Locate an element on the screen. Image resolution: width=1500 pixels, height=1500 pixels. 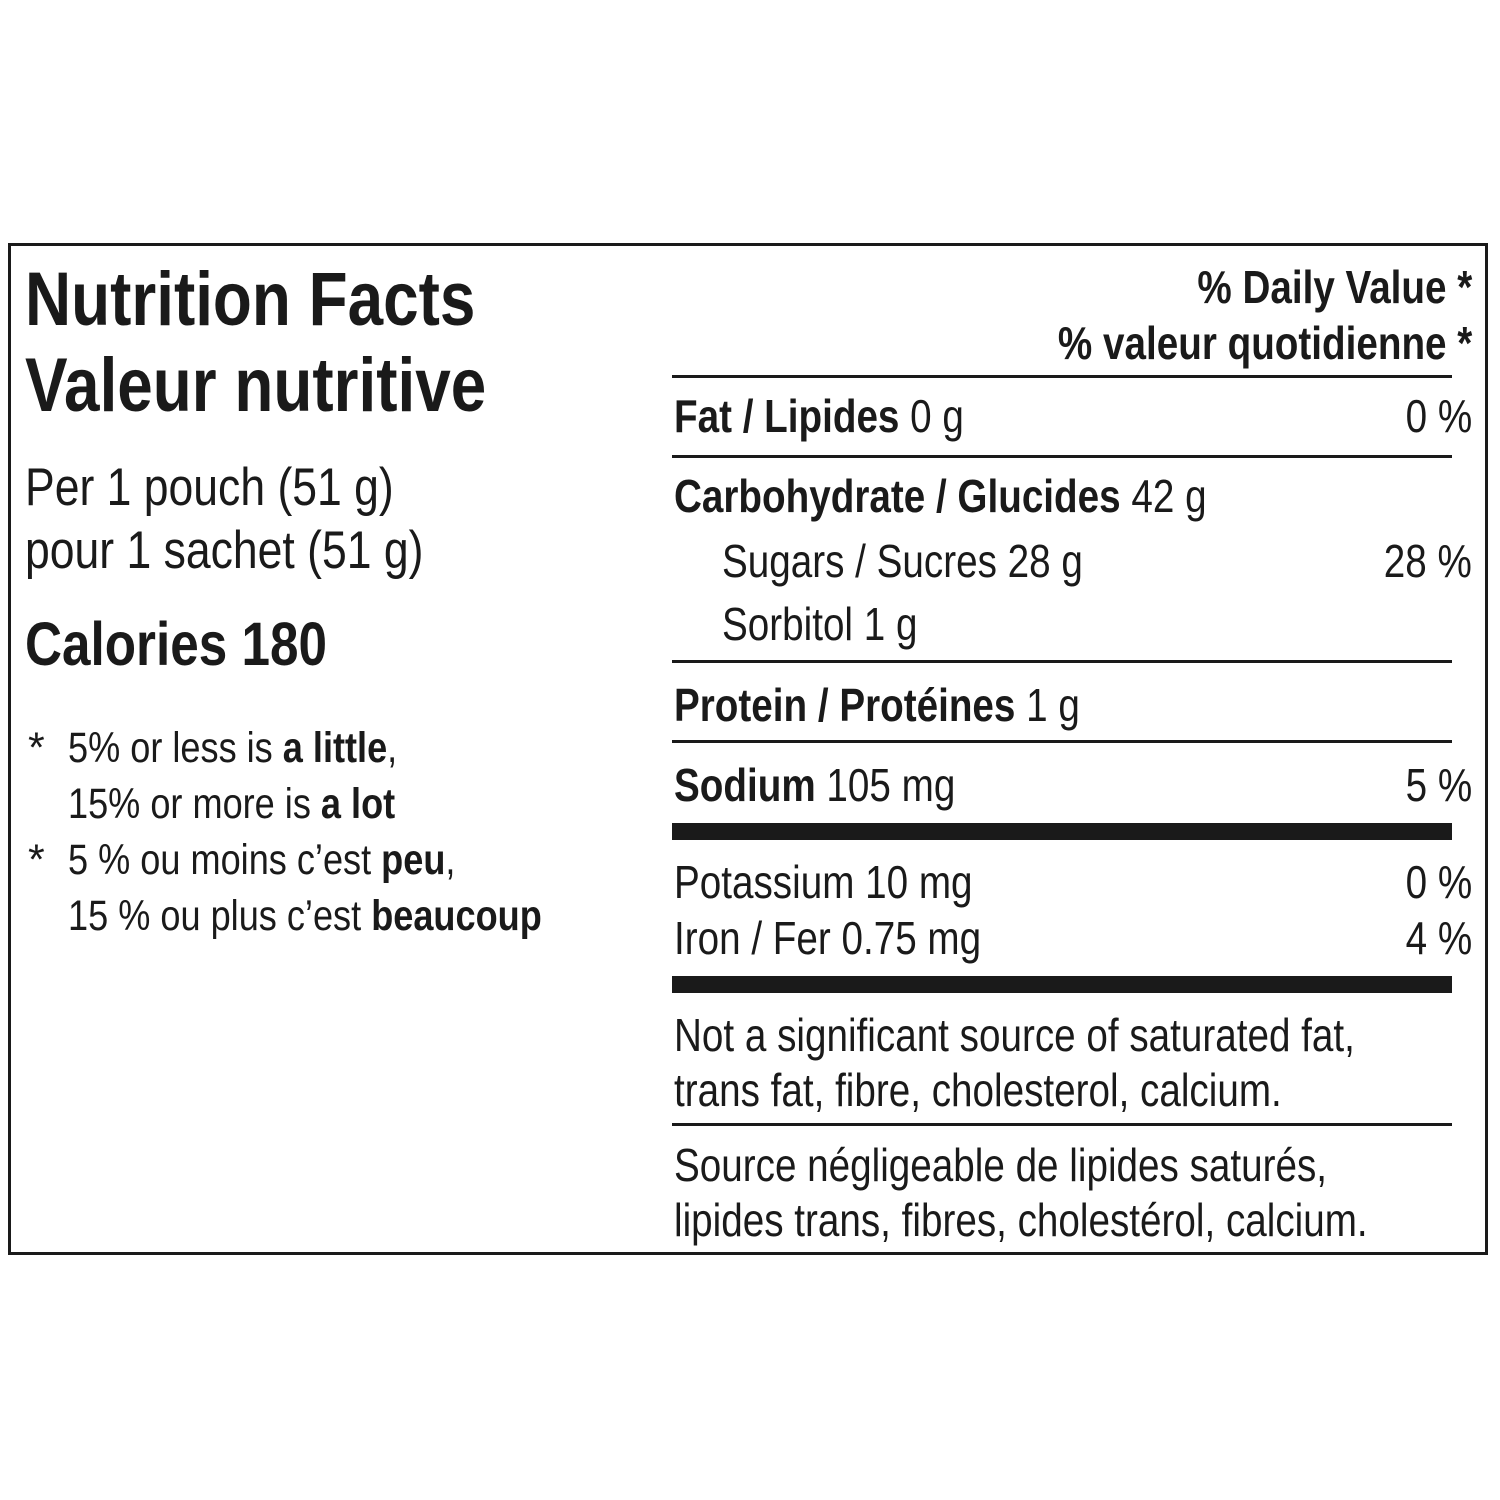
title-fr: Valeur nutritive is located at coordinates (256, 385).